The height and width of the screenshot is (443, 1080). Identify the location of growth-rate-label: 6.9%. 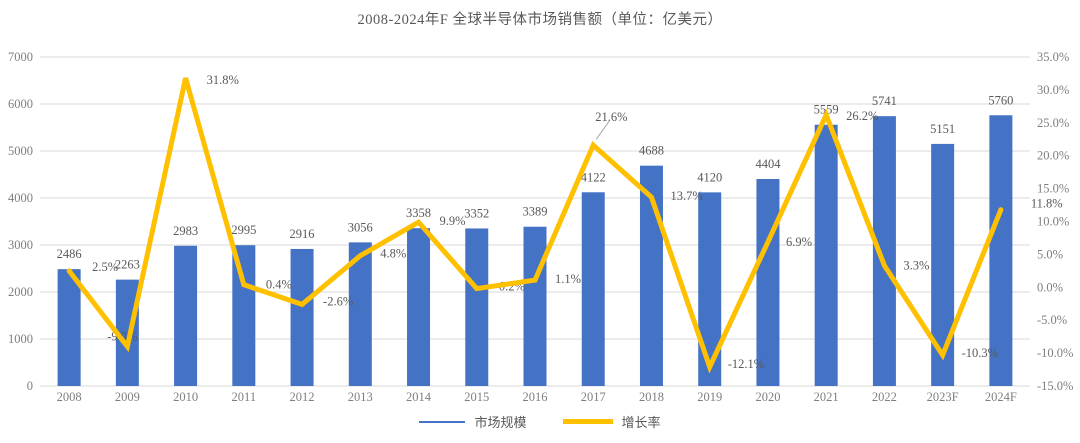
(799, 242).